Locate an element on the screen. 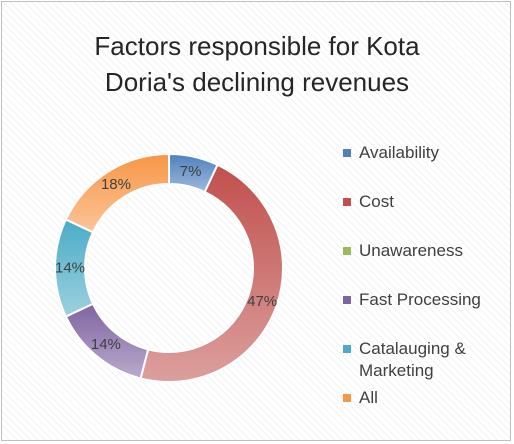 The height and width of the screenshot is (444, 514). legend-label-catalauging-line-1: Catalauging & is located at coordinates (412, 348).